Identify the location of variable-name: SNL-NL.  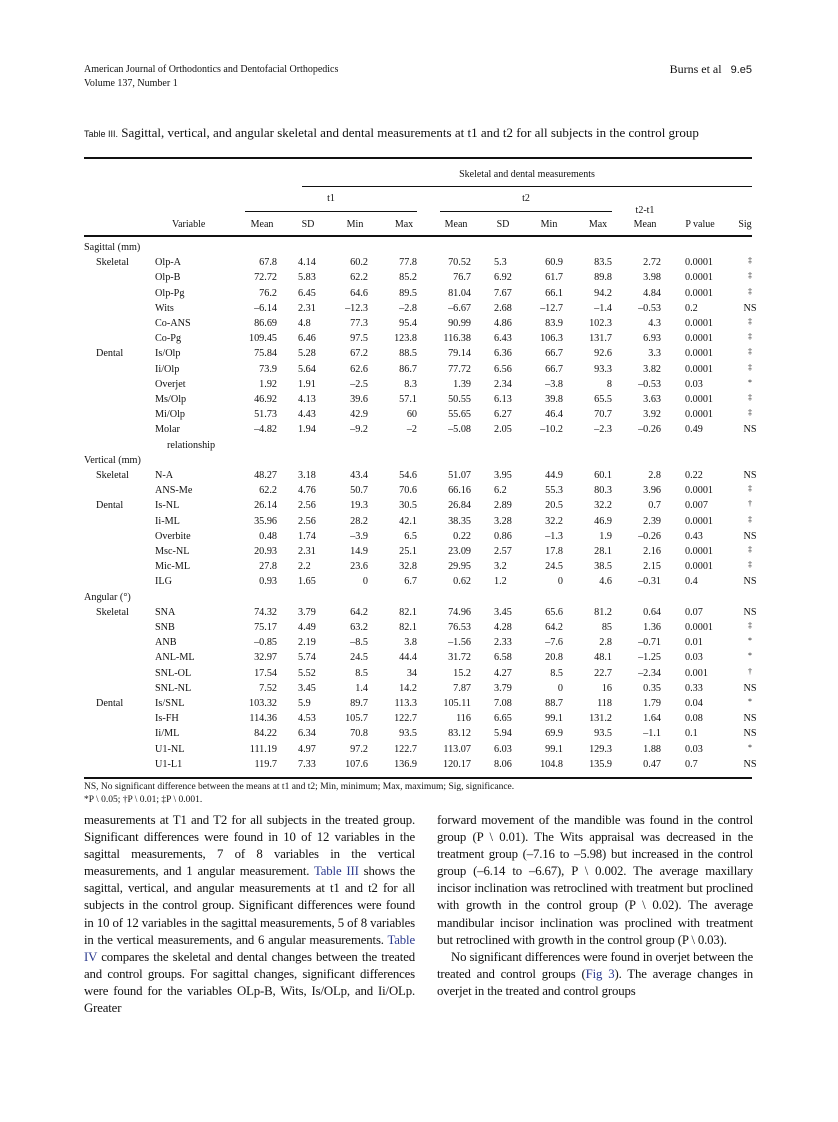
(173, 688).